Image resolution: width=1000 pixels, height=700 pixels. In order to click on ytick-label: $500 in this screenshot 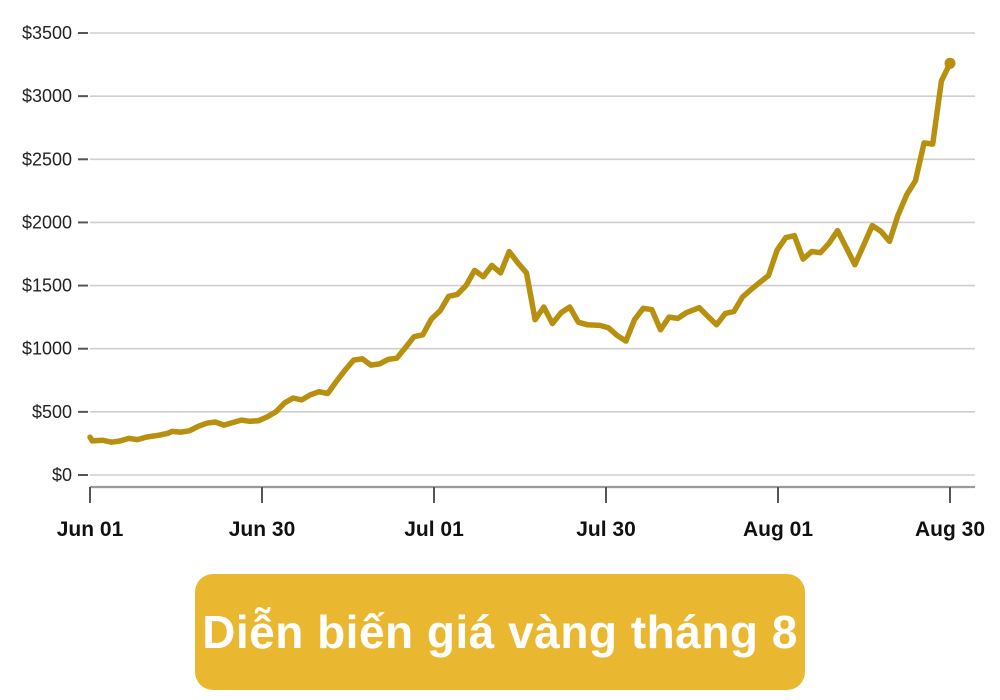, I will do `click(52, 412)`.